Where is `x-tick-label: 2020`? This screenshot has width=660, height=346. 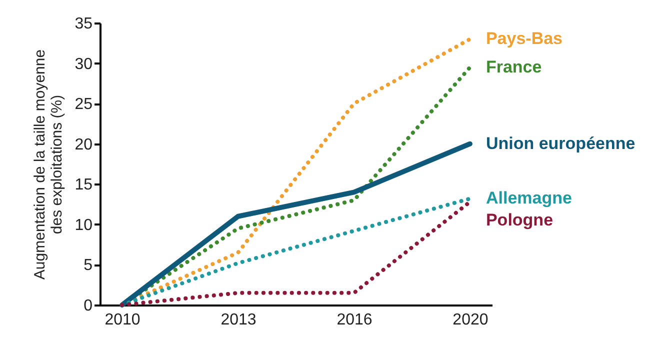
x-tick-label: 2020 is located at coordinates (470, 320).